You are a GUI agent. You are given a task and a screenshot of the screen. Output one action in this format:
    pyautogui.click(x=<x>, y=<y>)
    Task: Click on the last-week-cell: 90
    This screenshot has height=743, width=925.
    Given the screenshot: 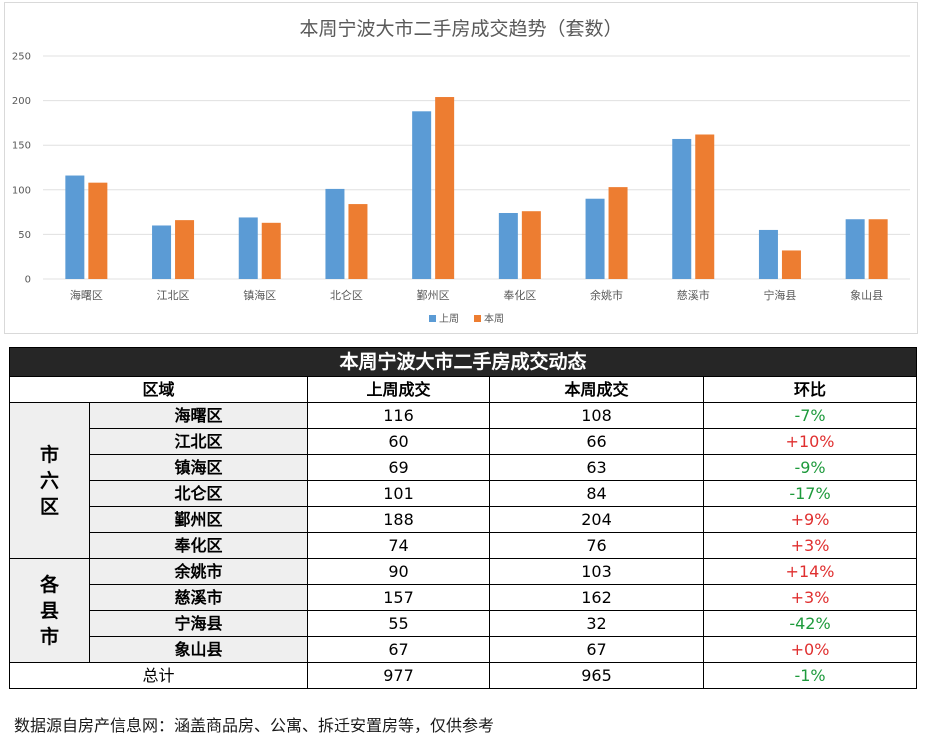 What is the action you would take?
    pyautogui.click(x=398, y=571)
    